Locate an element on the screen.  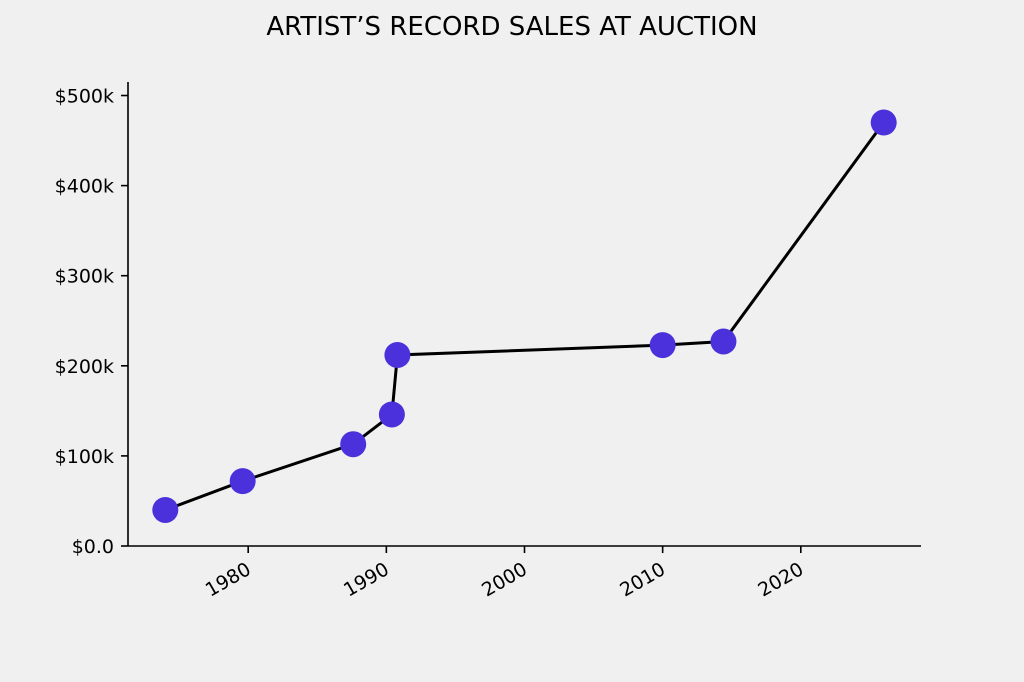
x-tick-label: 2000 is located at coordinates (504, 579).